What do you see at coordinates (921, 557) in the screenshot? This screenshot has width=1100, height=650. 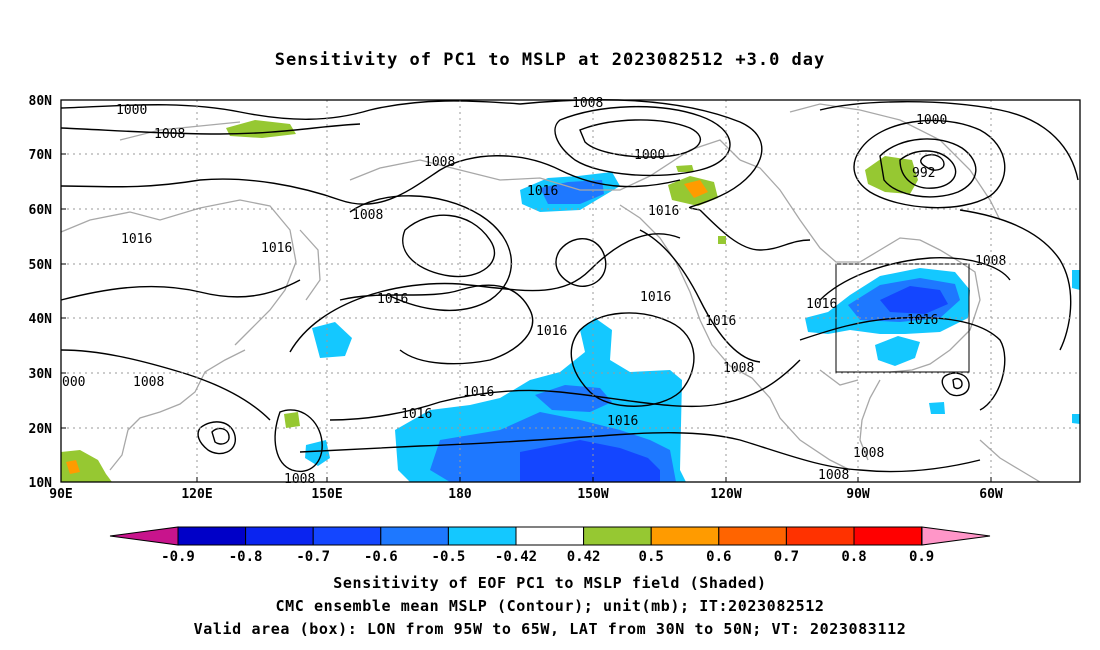 I see `colorbar-tick-label: 0.9` at bounding box center [921, 557].